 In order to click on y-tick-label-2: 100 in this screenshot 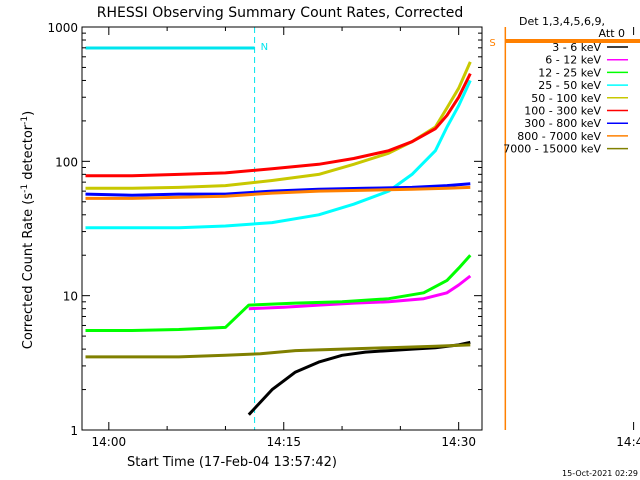, I will do `click(66, 162)`.